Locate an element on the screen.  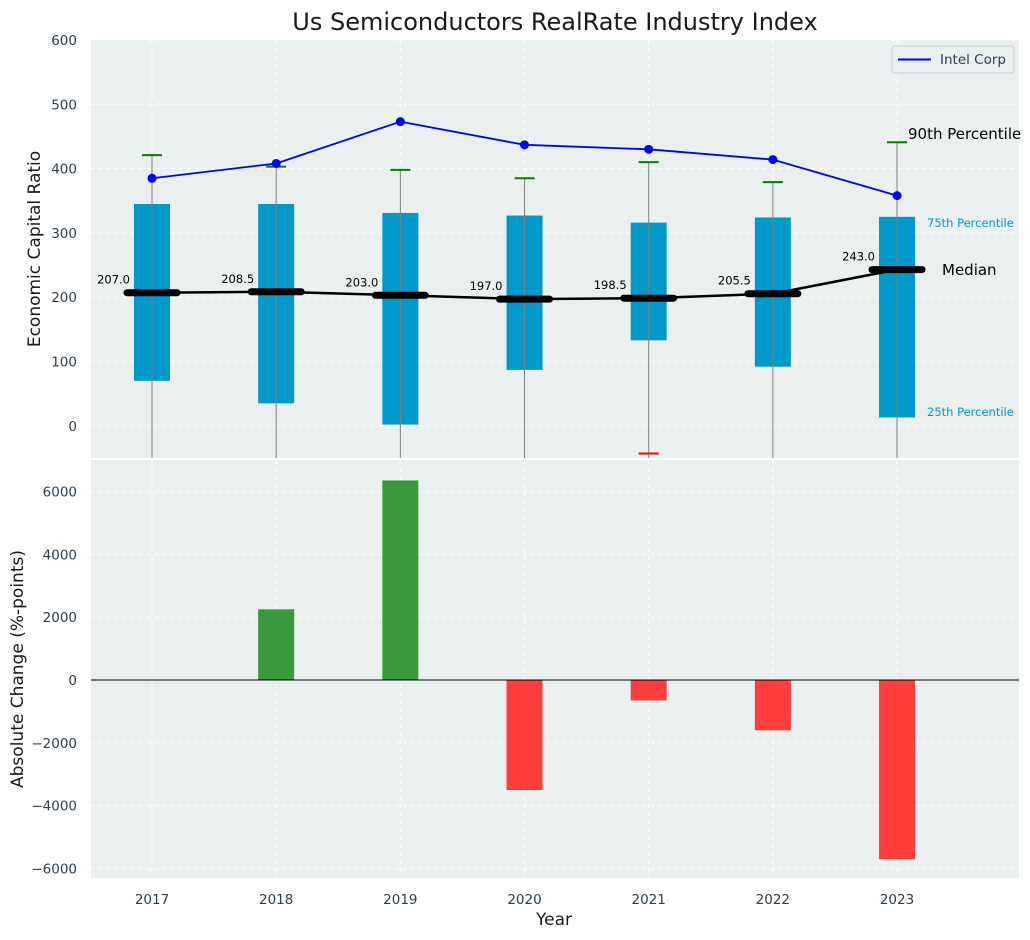
x-ticks: 2017 2018 2019 2020 2021 2022 2023 is located at coordinates (524, 900).